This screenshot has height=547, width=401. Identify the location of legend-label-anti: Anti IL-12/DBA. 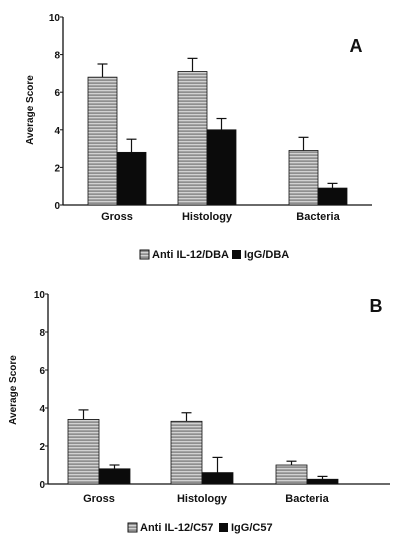
(190, 255).